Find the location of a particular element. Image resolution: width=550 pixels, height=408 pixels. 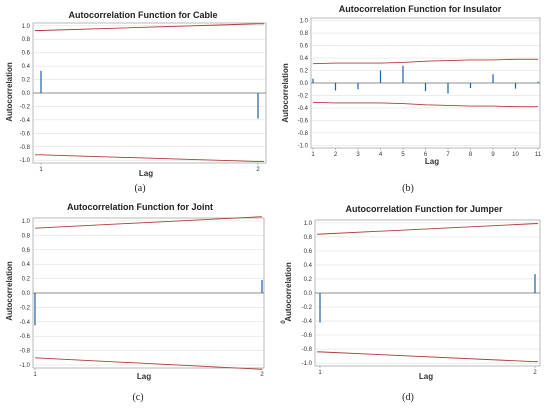

x-tick-label: 9 is located at coordinates (493, 155).